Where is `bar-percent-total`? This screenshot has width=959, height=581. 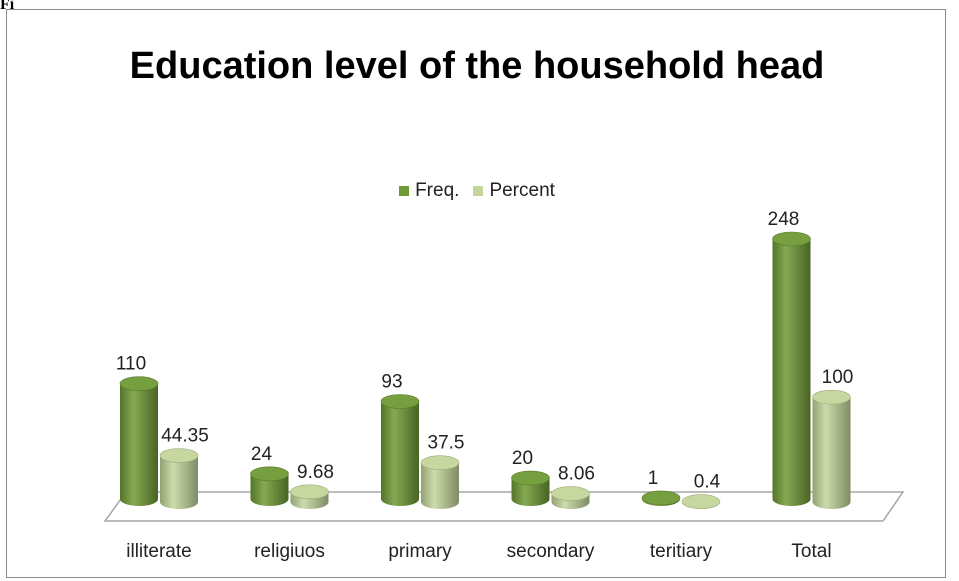 bar-percent-total is located at coordinates (831, 449).